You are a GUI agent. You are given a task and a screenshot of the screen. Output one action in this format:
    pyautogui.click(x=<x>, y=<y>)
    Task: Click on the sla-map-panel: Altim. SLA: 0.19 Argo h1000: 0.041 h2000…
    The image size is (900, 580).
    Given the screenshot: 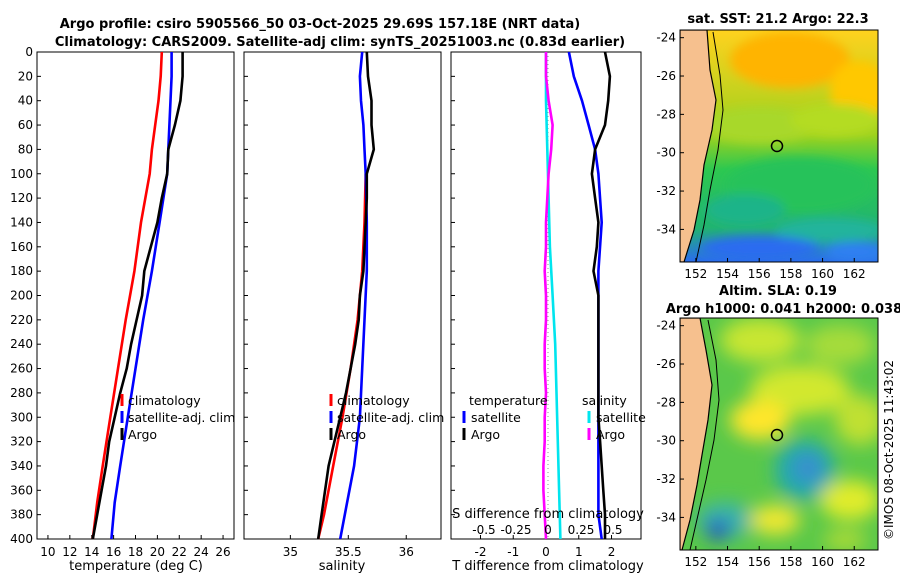 What is the action you would take?
    pyautogui.click(x=778, y=426)
    